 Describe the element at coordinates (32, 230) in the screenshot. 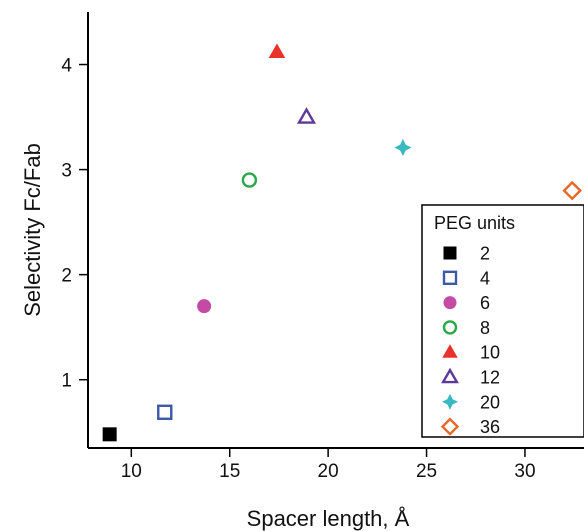

I see `y-axis-title: Selectivity Fc/Fab` at that location.